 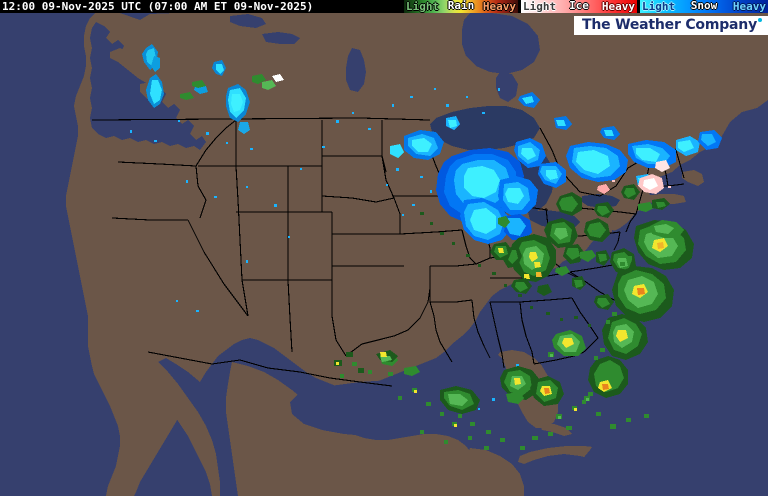 I want to click on border-or-ca, so click(x=149, y=219).